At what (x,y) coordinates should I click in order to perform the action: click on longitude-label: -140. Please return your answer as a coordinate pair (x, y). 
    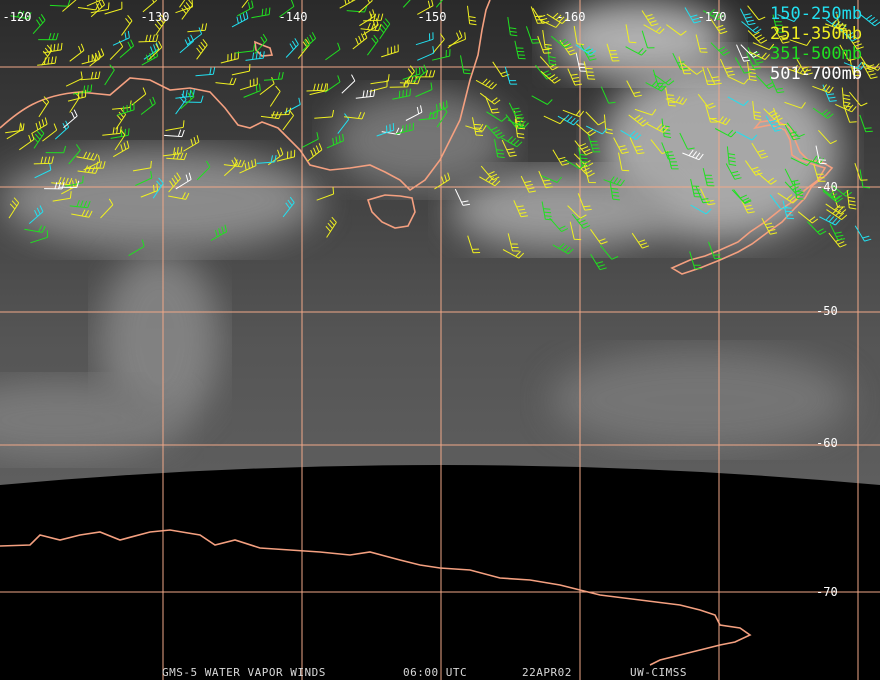
    Looking at the image, I should click on (293, 17).